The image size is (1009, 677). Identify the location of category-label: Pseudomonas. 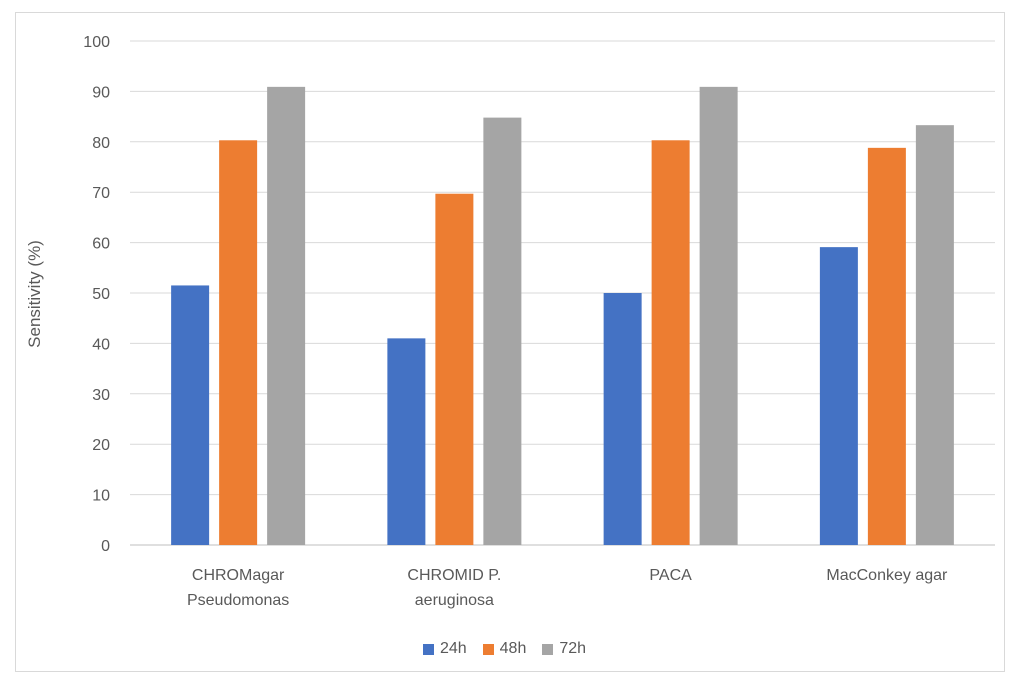
(238, 600).